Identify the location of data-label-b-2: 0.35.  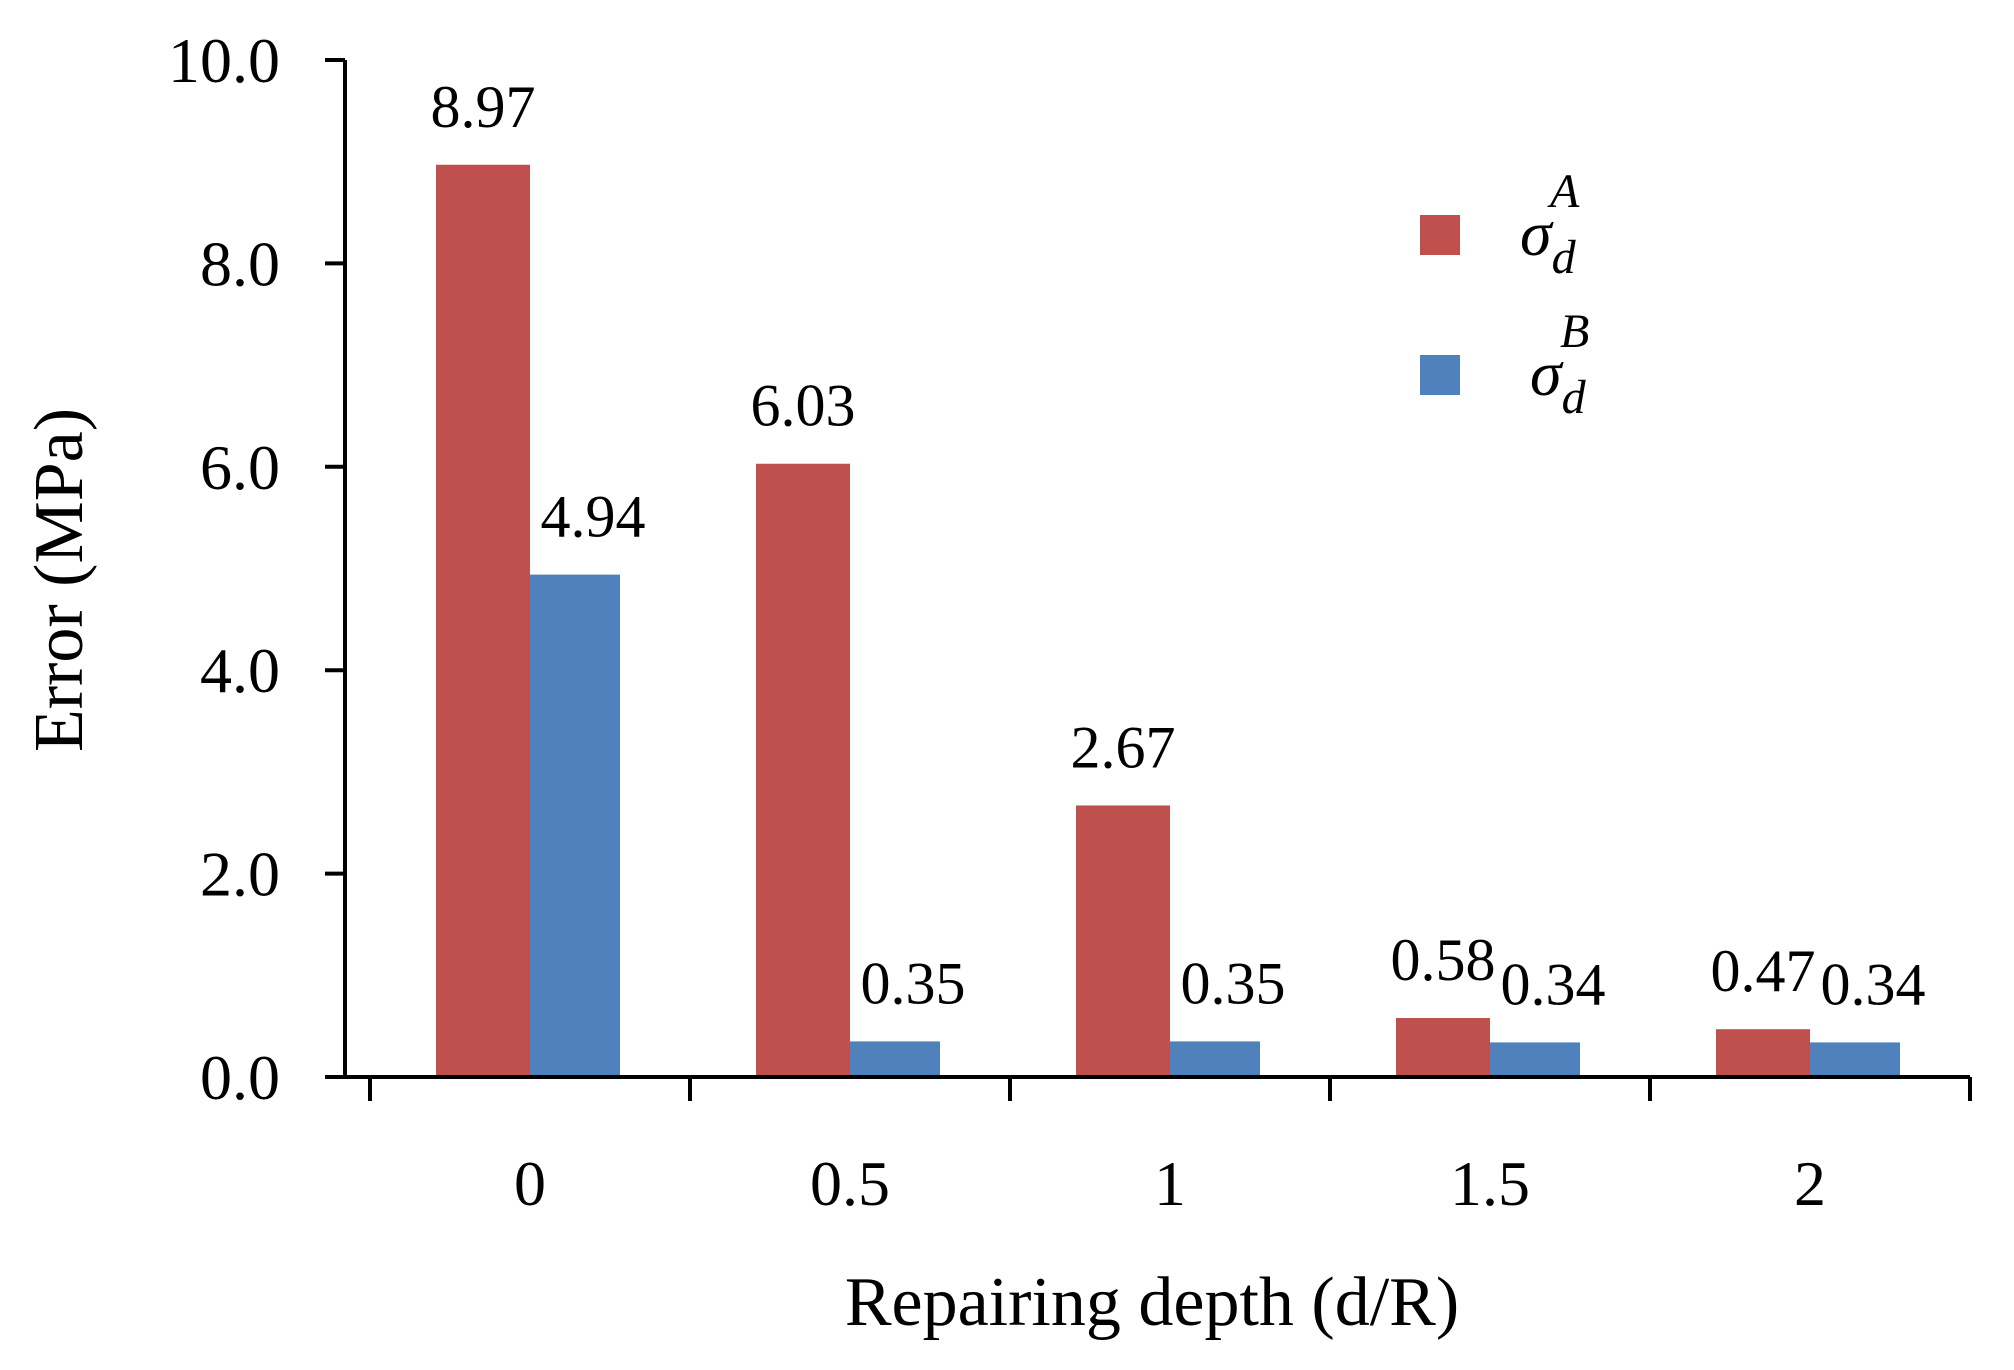
(1233, 983).